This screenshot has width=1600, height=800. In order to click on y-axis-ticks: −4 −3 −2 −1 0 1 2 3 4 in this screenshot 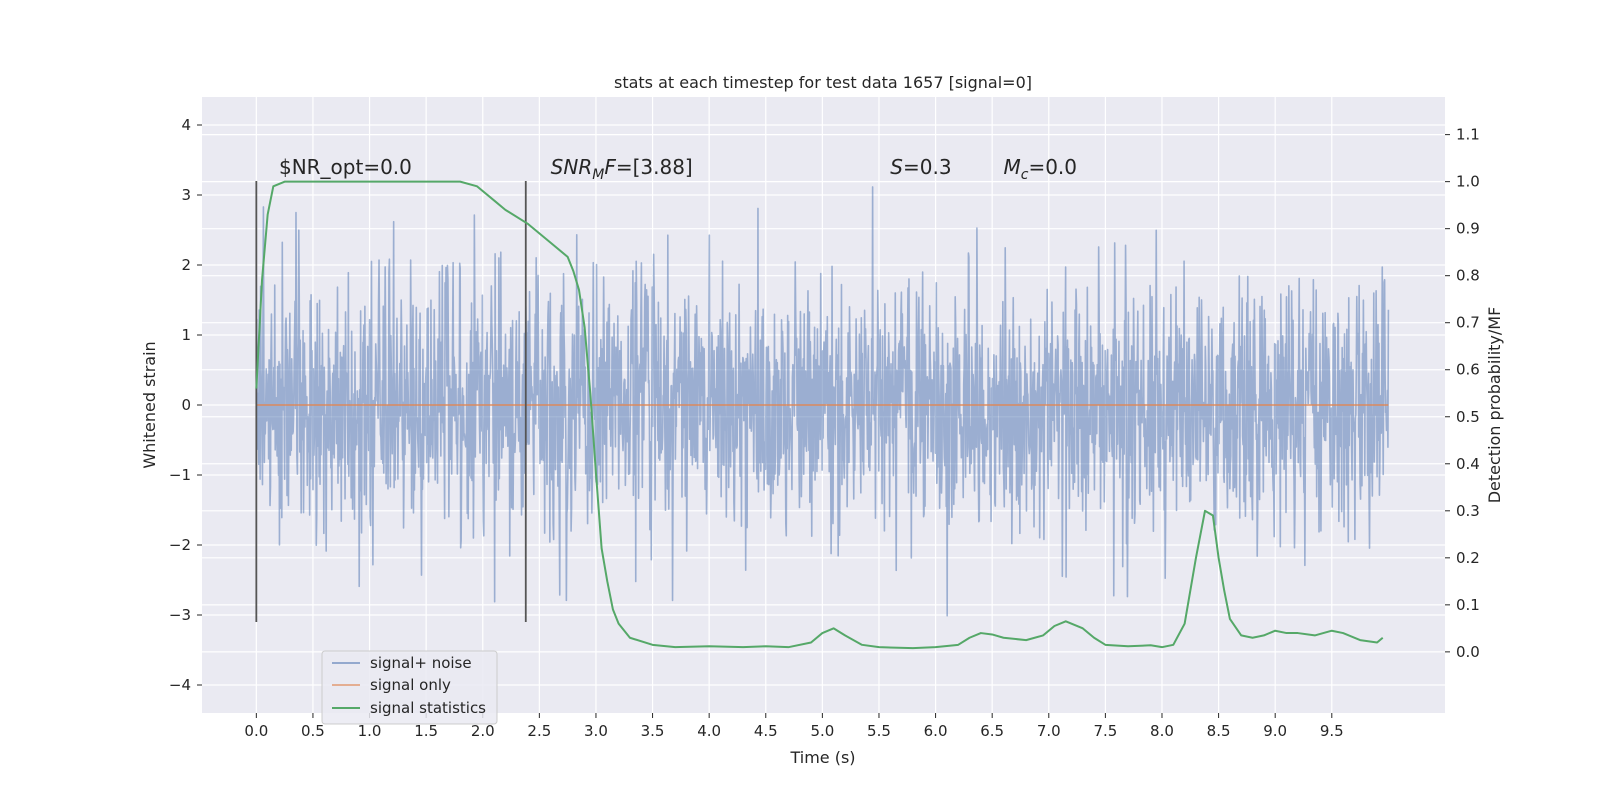, I will do `click(185, 405)`.